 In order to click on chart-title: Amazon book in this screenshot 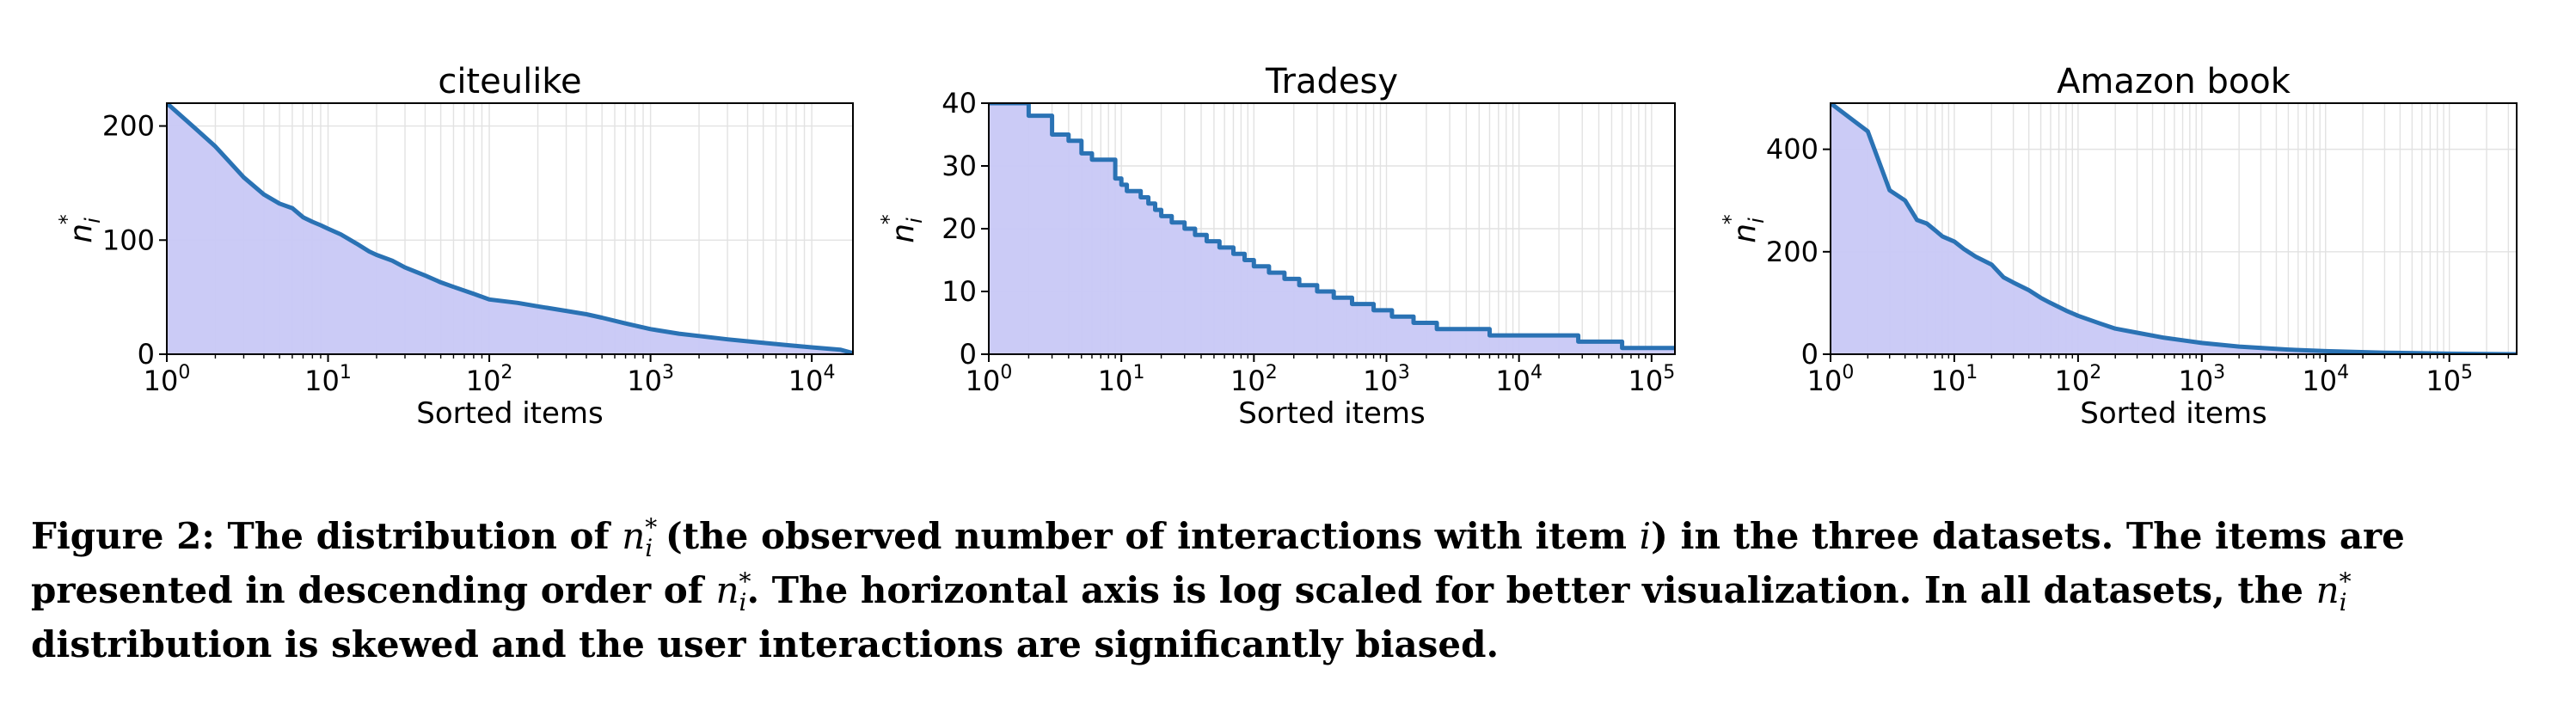, I will do `click(2174, 81)`.